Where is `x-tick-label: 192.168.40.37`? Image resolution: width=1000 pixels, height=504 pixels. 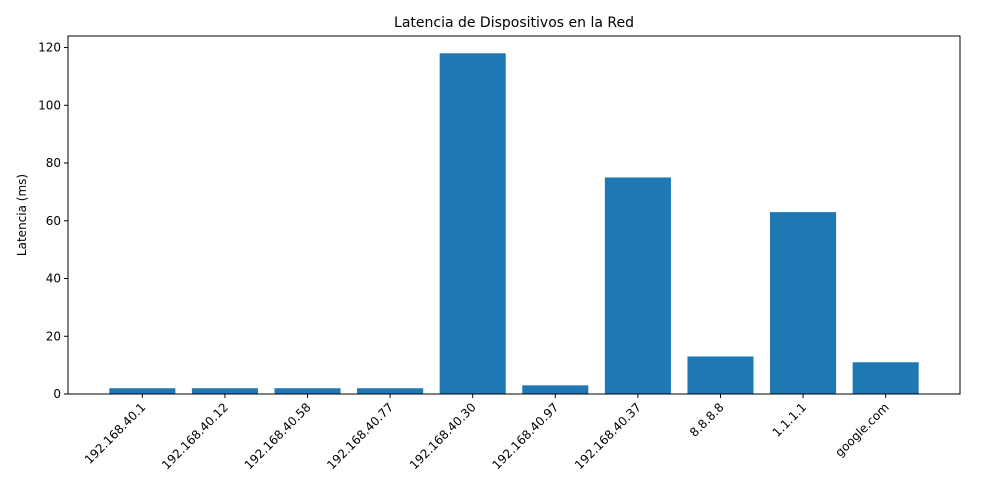
x-tick-label: 192.168.40.37 is located at coordinates (608, 436).